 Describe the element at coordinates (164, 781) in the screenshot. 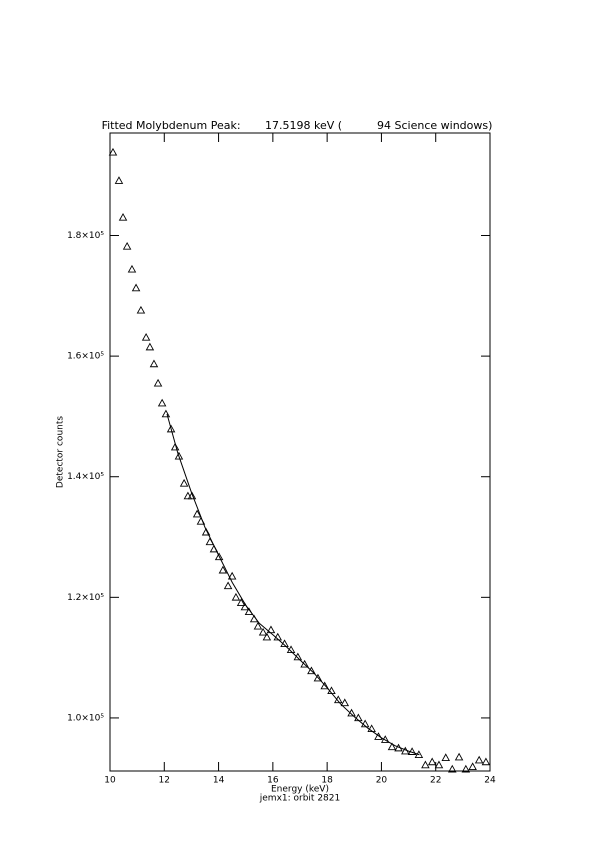

I see `x-tick-label: 12` at that location.